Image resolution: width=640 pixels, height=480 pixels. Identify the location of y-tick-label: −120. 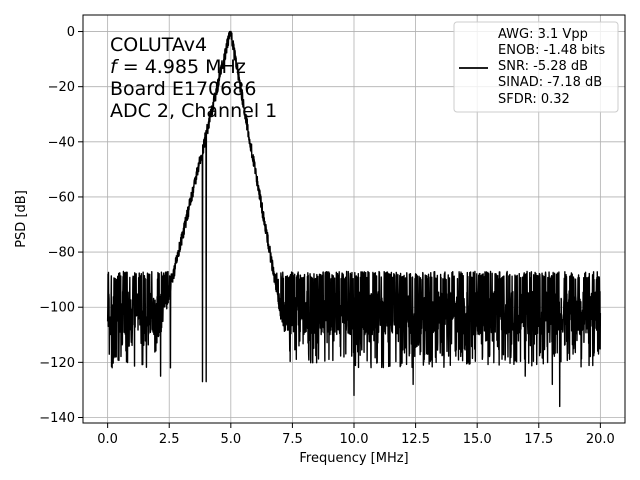
(57, 363).